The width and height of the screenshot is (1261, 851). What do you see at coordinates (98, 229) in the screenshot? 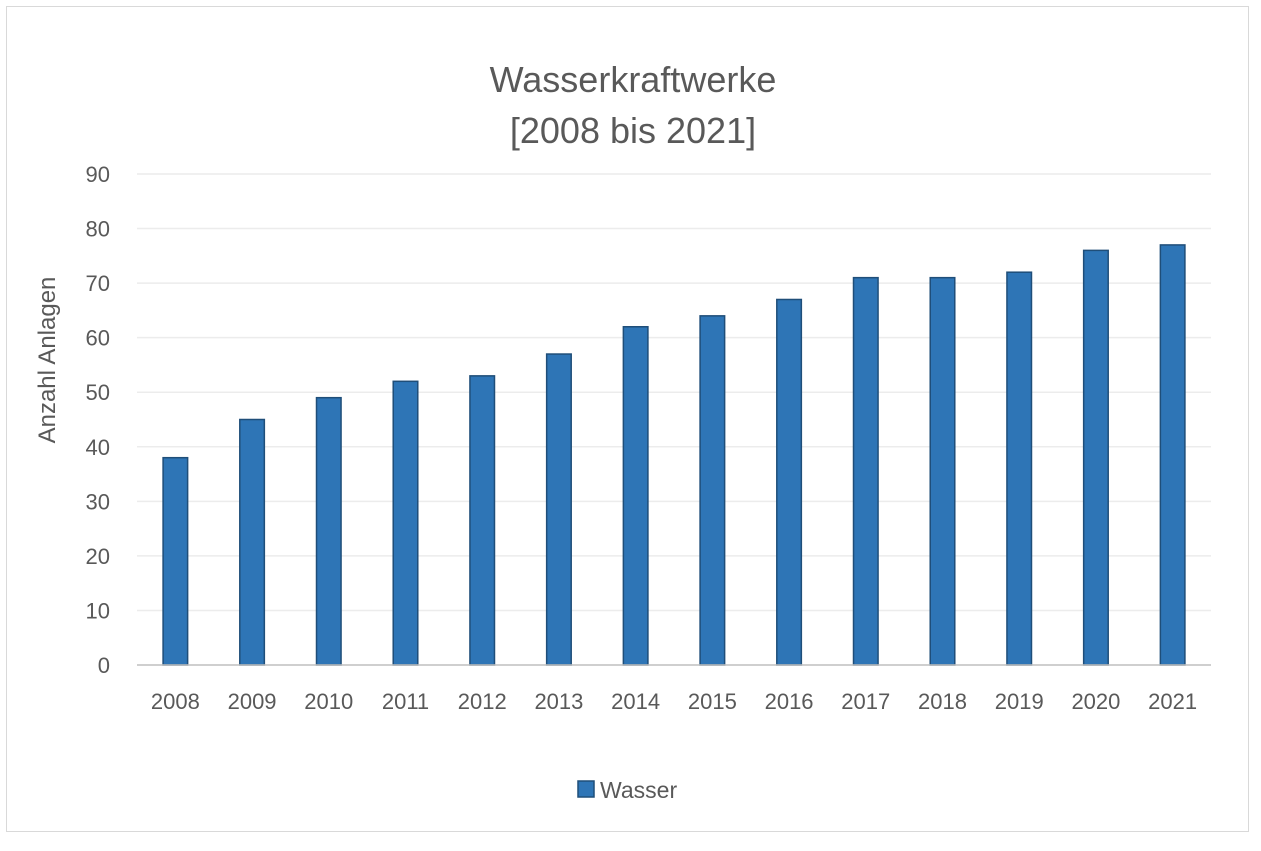
I see `y-tick-label: 80` at bounding box center [98, 229].